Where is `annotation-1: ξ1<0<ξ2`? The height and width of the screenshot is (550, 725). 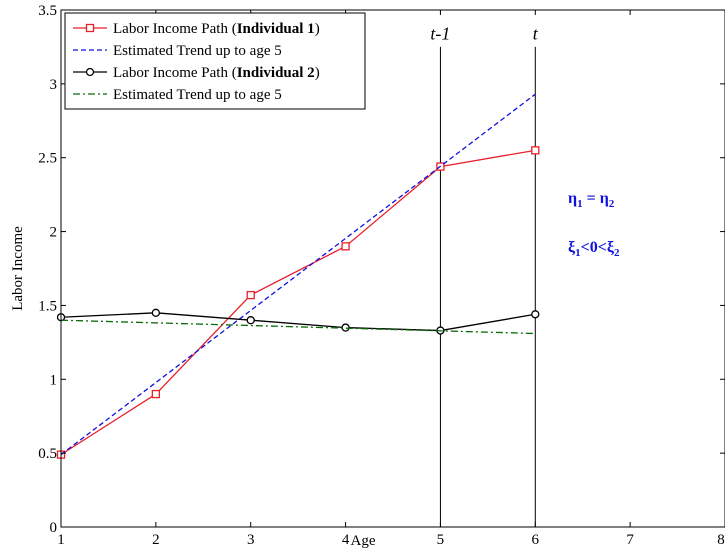 annotation-1: ξ1<0<ξ2 is located at coordinates (594, 249).